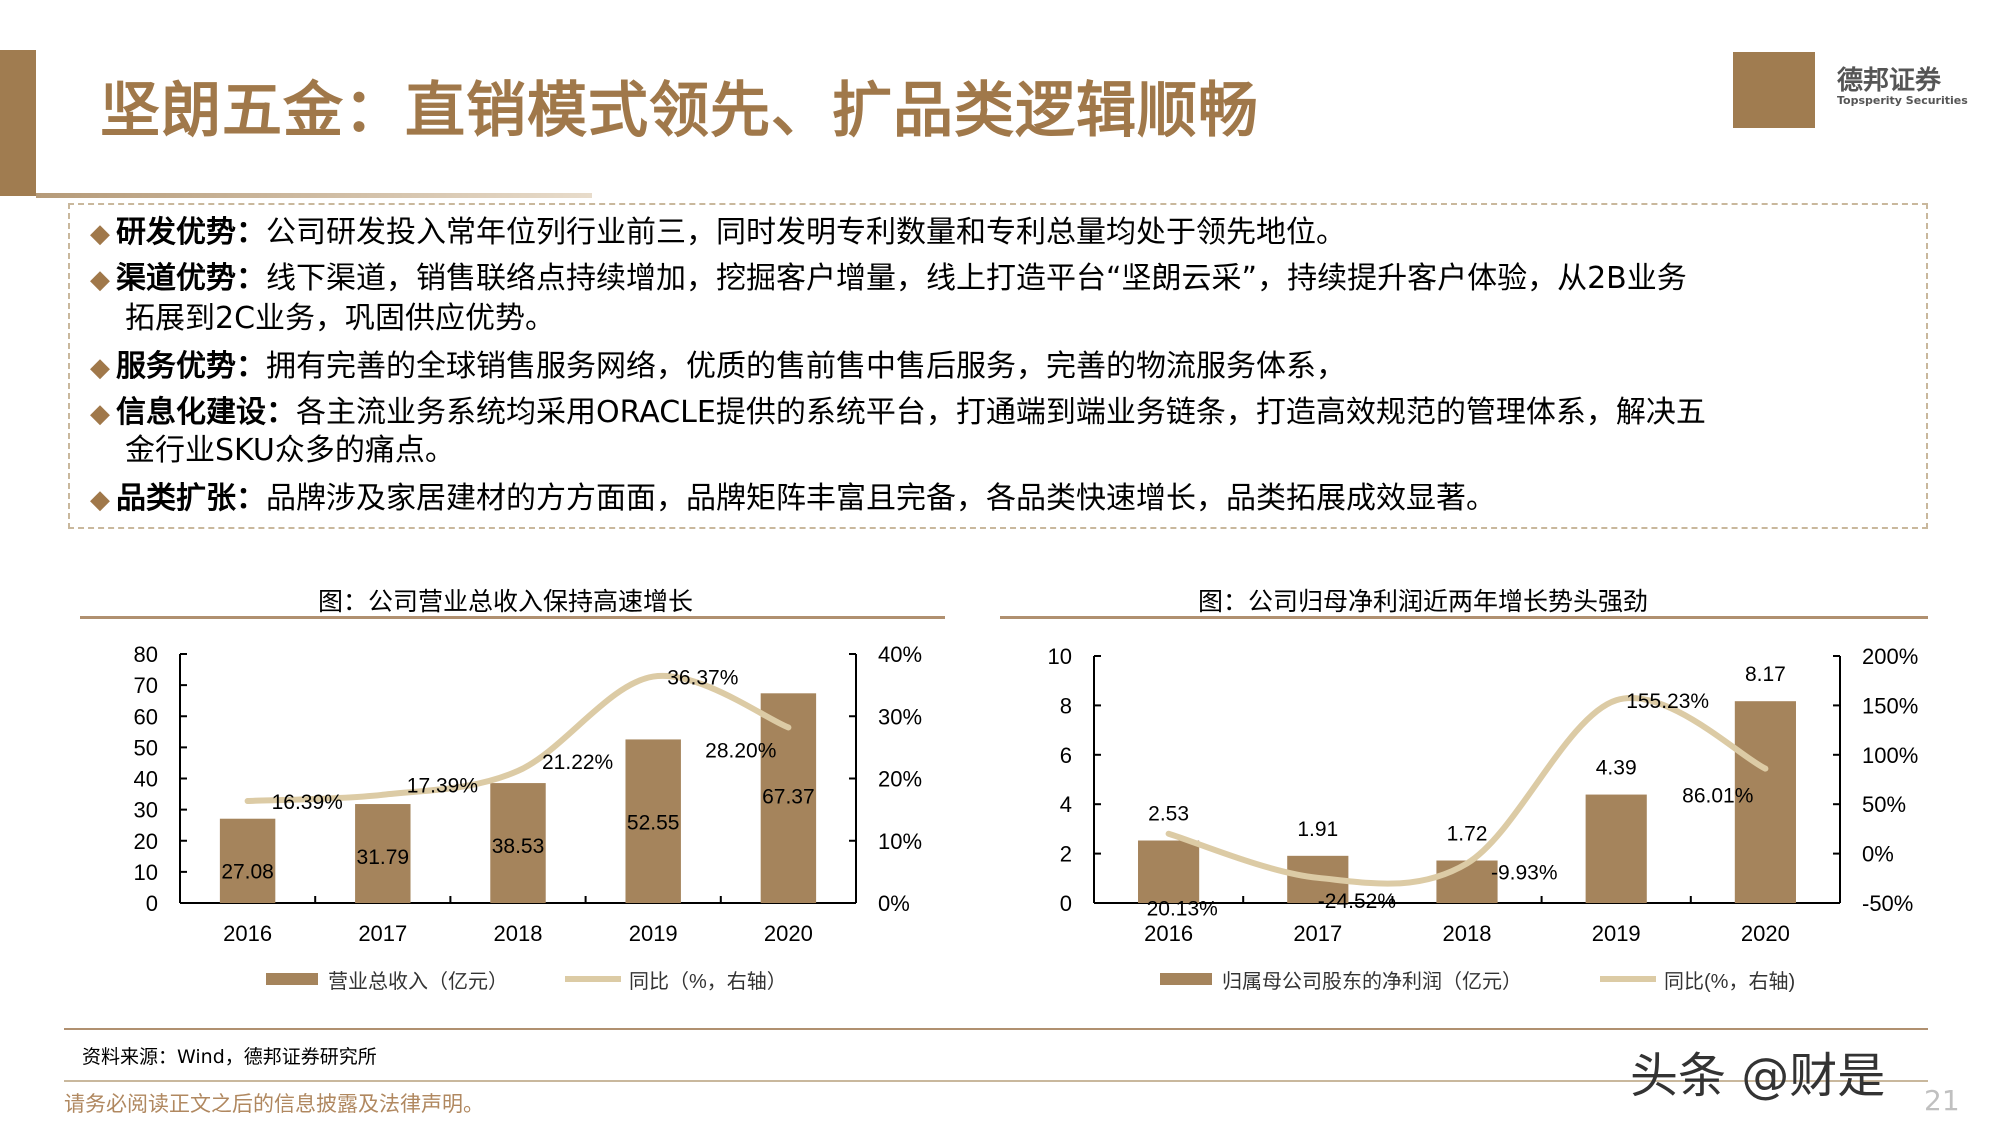  What do you see at coordinates (1066, 755) in the screenshot?
I see `y-tick-label: 6` at bounding box center [1066, 755].